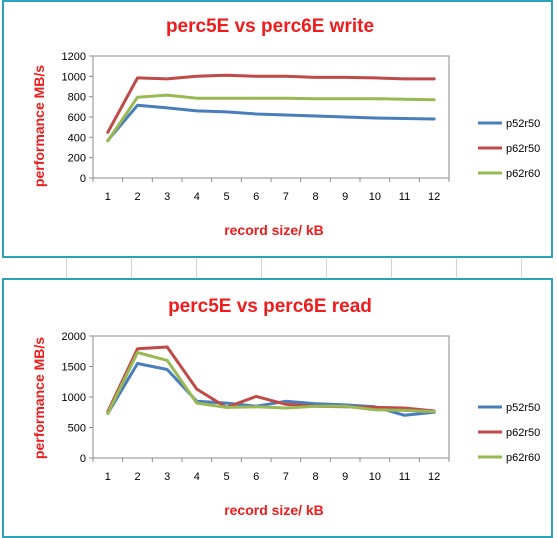  Describe the element at coordinates (77, 98) in the screenshot. I see `y-tick-label: 800` at that location.